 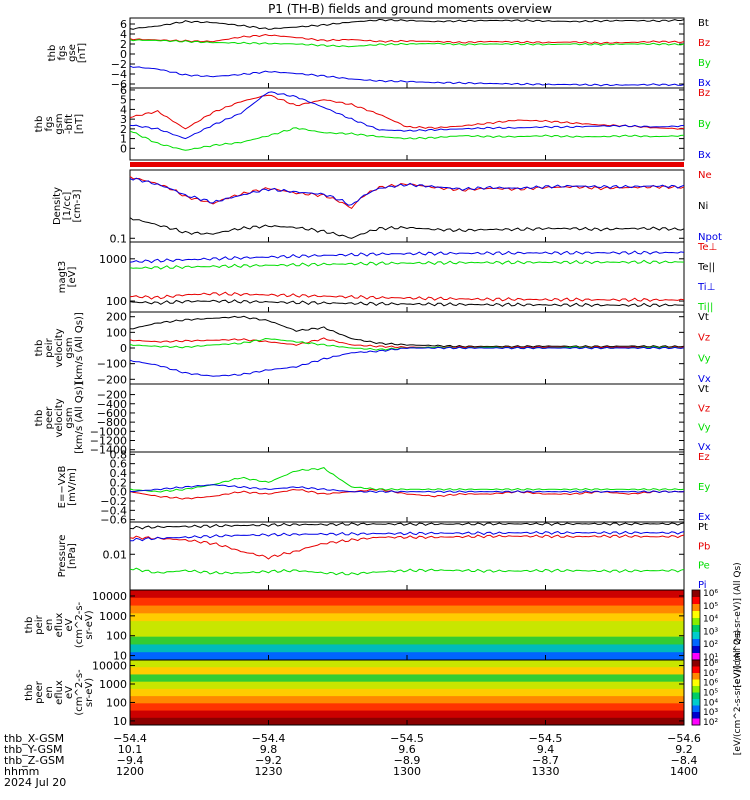 I want to click on y-tick-label: 3, so click(x=123, y=119).